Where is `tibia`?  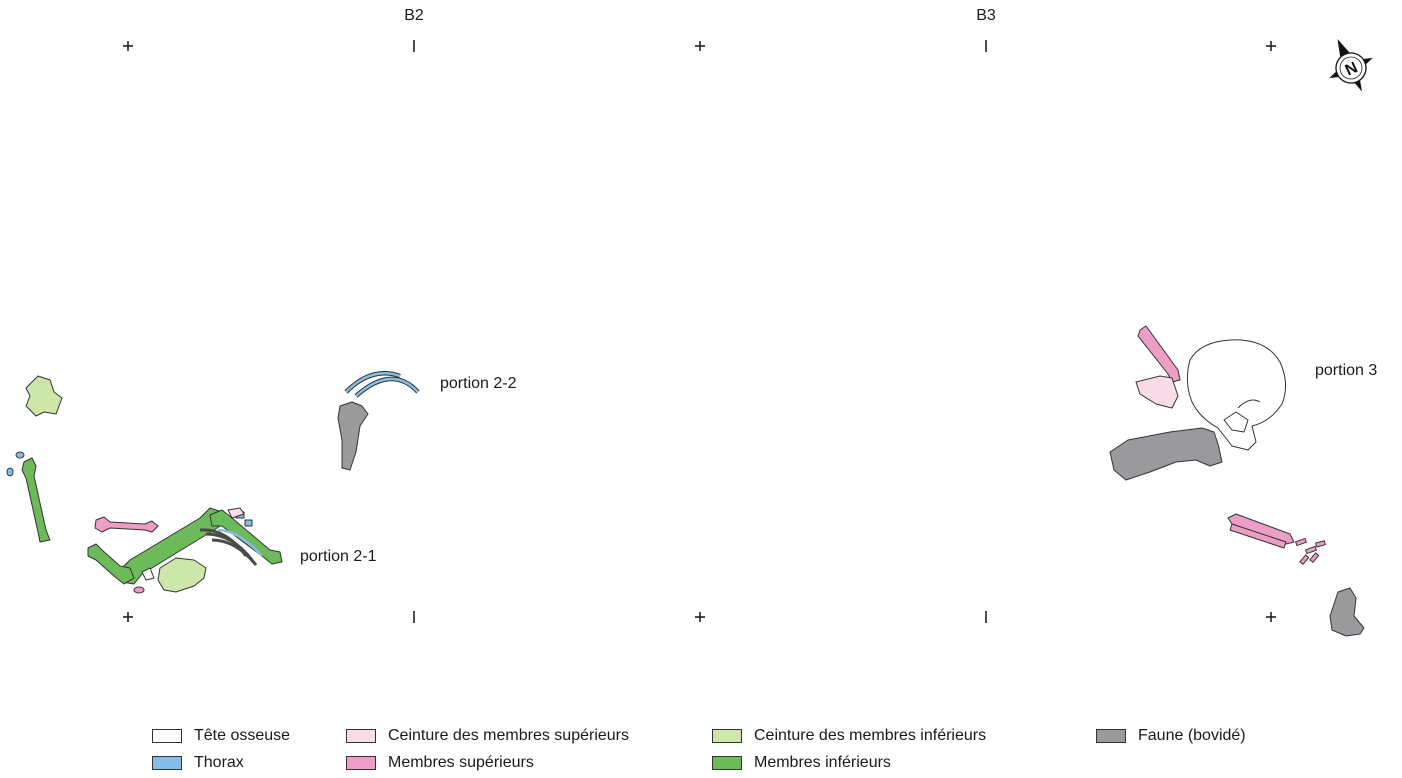 tibia is located at coordinates (246, 537).